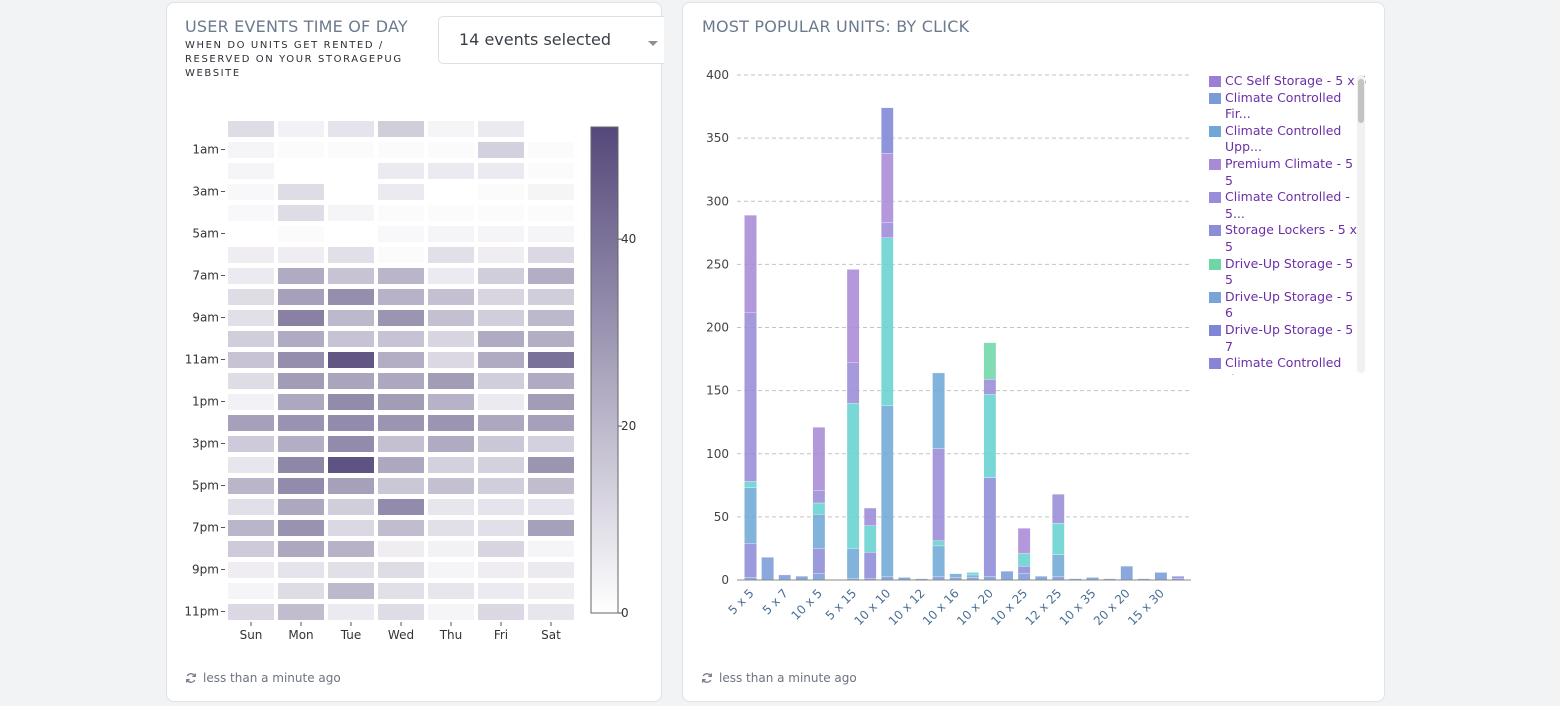 Image resolution: width=1560 pixels, height=706 pixels. I want to click on colorbar-tick-label: 0, so click(625, 613).